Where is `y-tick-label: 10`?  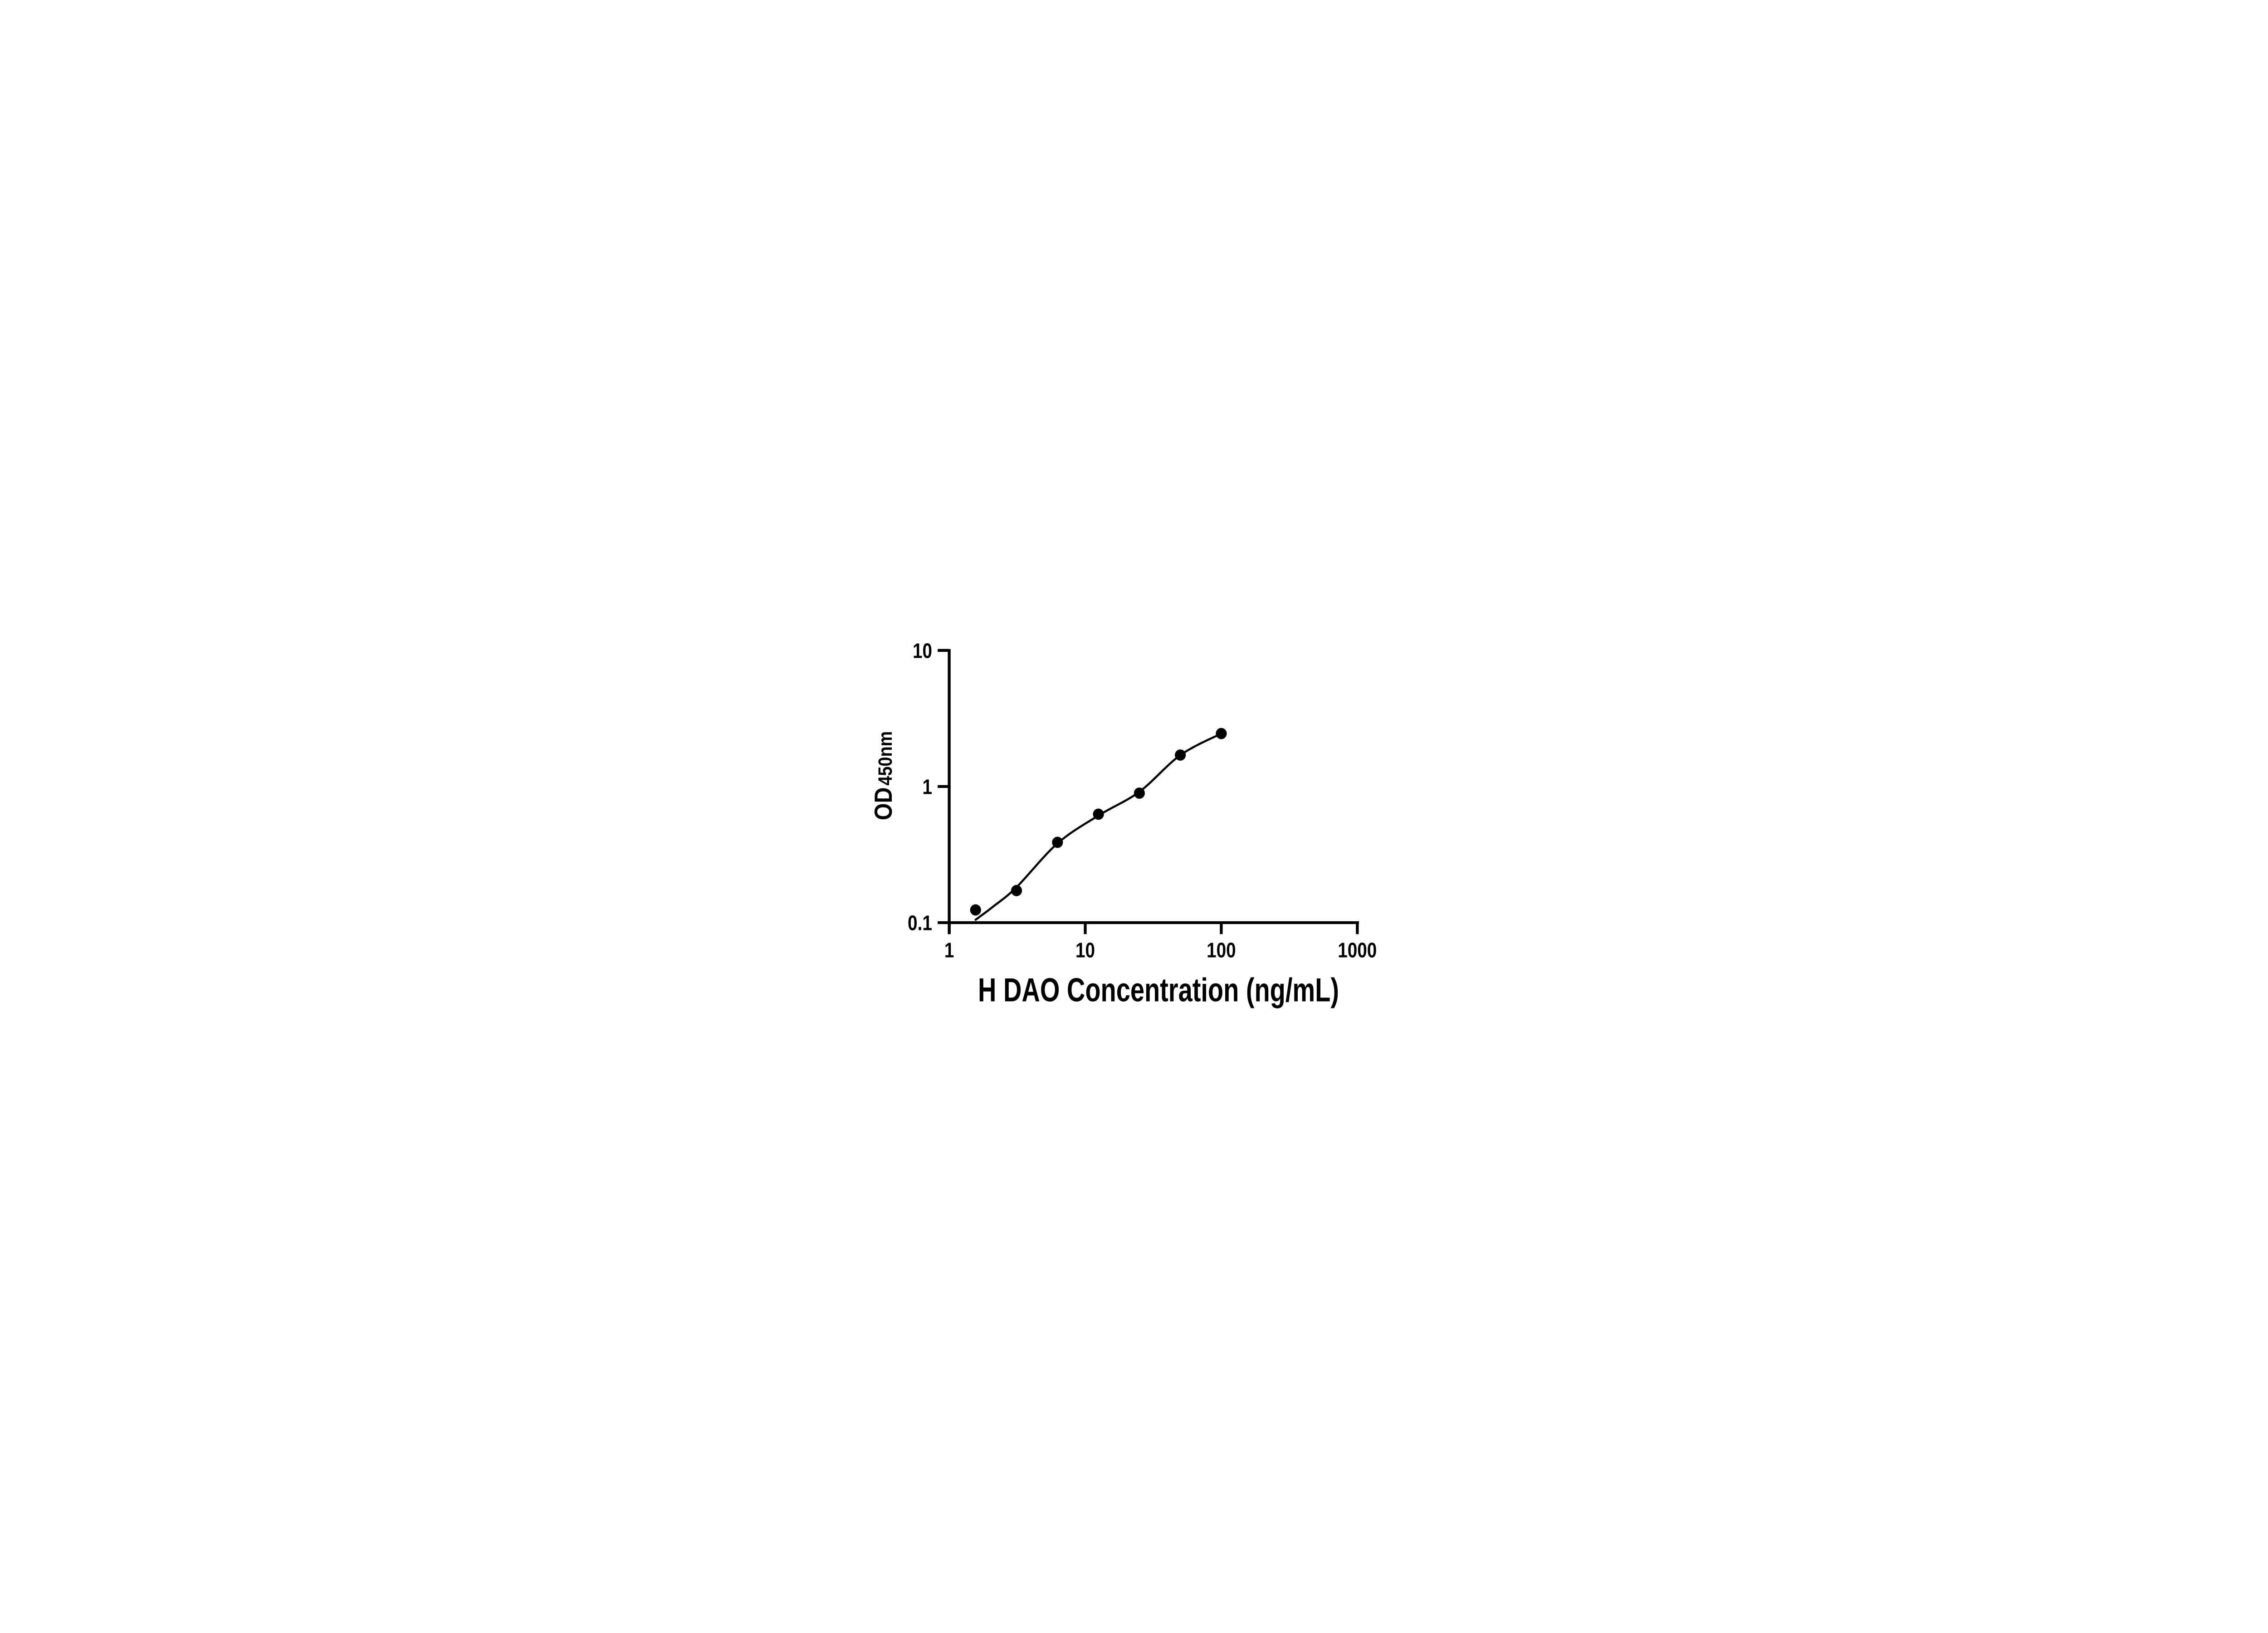
y-tick-label: 10 is located at coordinates (923, 650).